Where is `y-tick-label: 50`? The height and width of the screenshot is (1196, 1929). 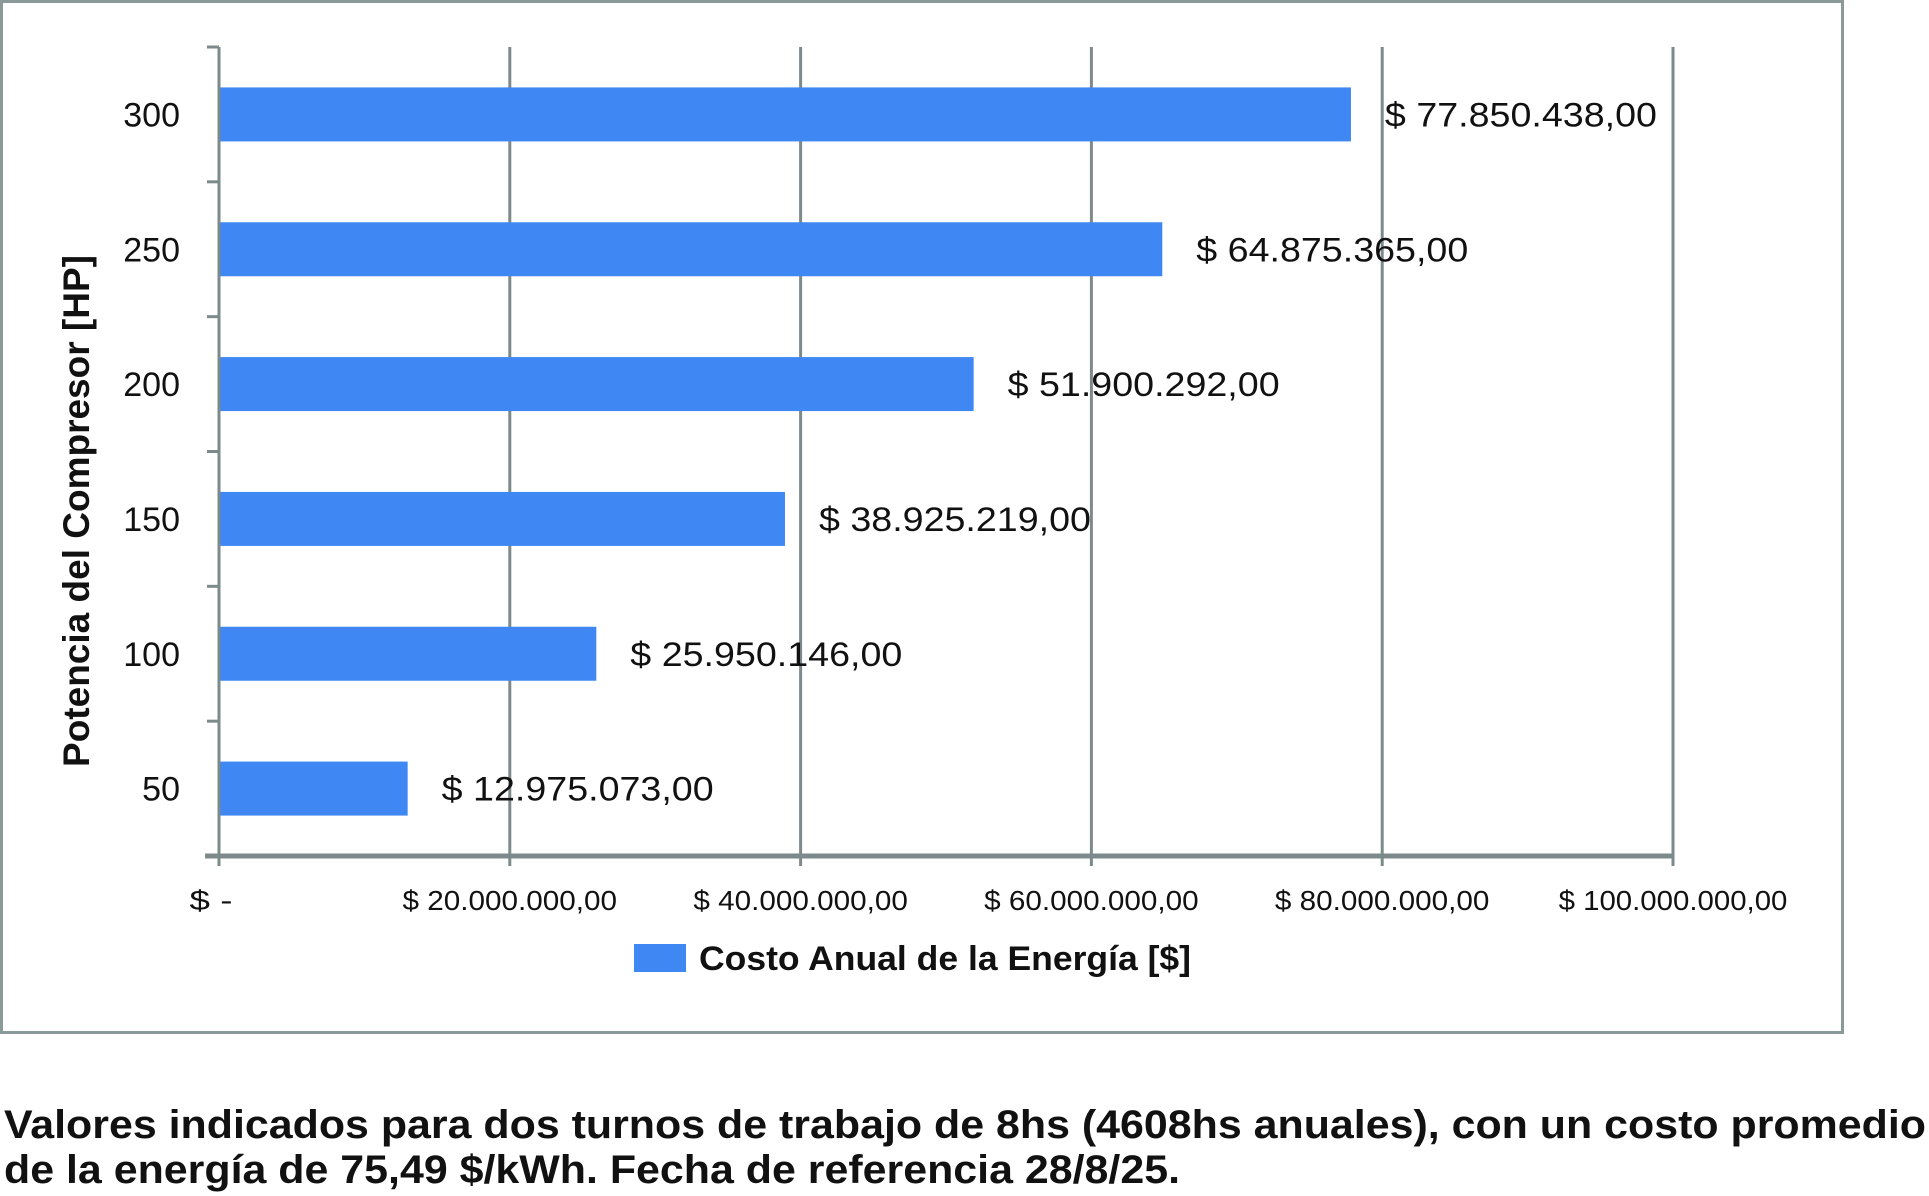
y-tick-label: 50 is located at coordinates (161, 790).